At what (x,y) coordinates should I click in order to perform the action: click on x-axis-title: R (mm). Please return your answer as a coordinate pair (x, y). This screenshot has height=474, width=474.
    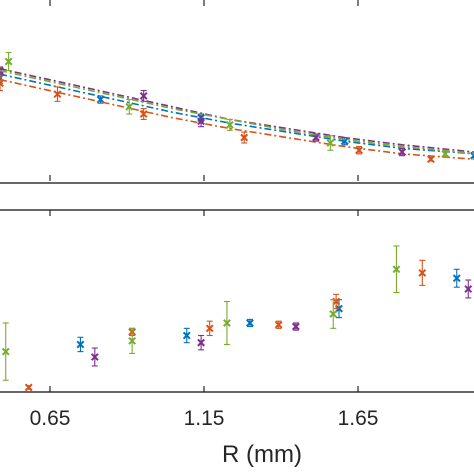
    Looking at the image, I should click on (262, 454).